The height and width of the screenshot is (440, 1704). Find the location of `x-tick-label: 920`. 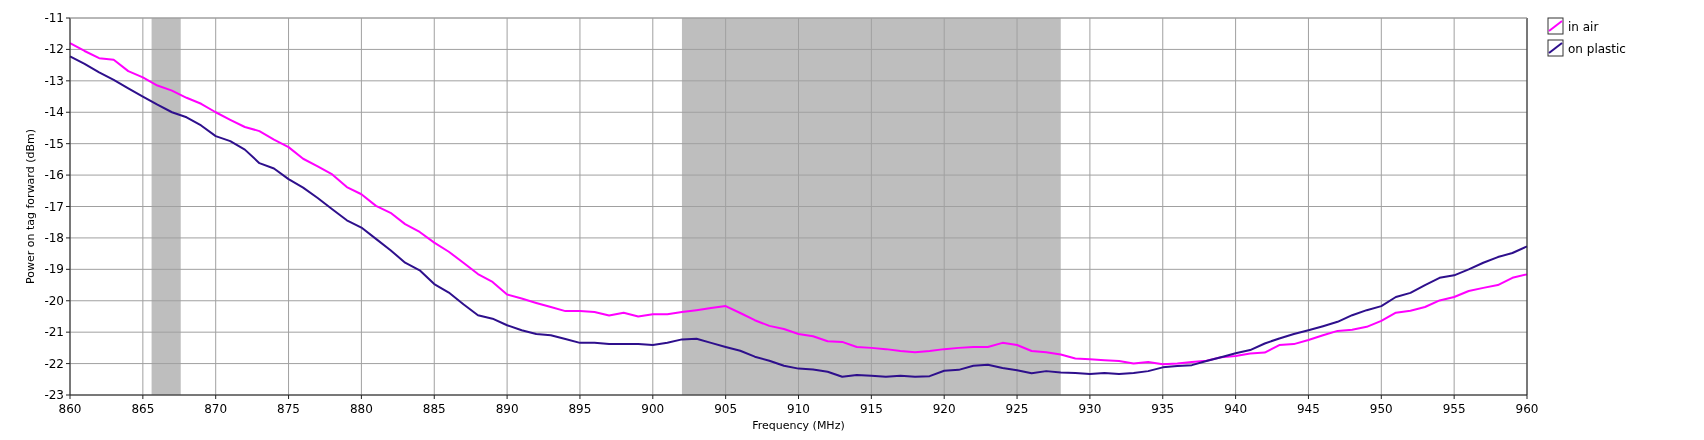

x-tick-label: 920 is located at coordinates (944, 409).